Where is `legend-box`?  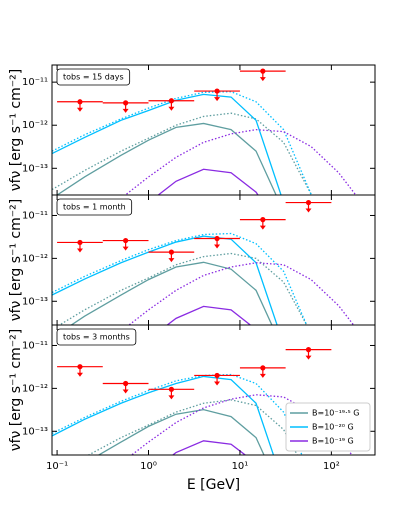
legend-box is located at coordinates (328, 427).